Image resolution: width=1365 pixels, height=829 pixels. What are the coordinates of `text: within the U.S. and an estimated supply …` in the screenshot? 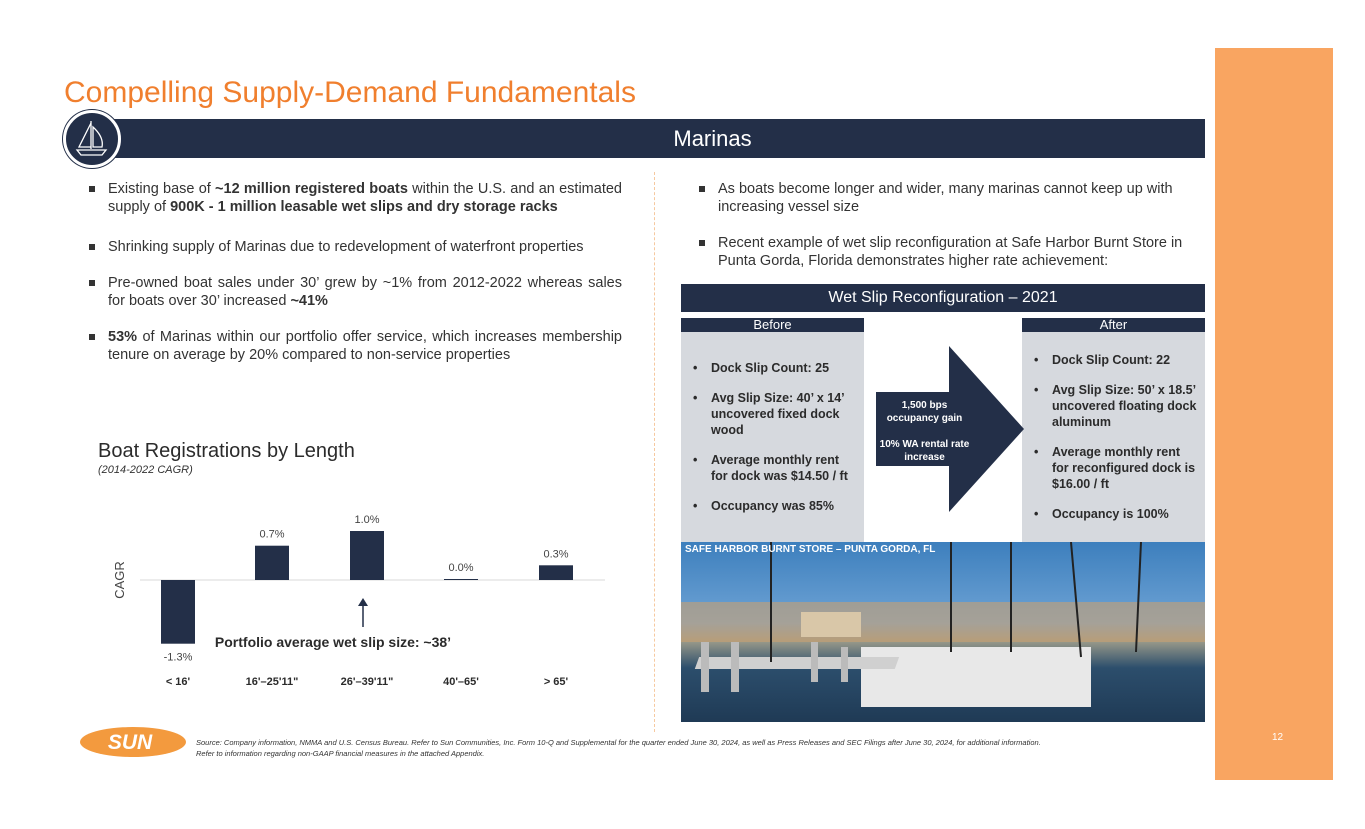 It's located at (365, 198).